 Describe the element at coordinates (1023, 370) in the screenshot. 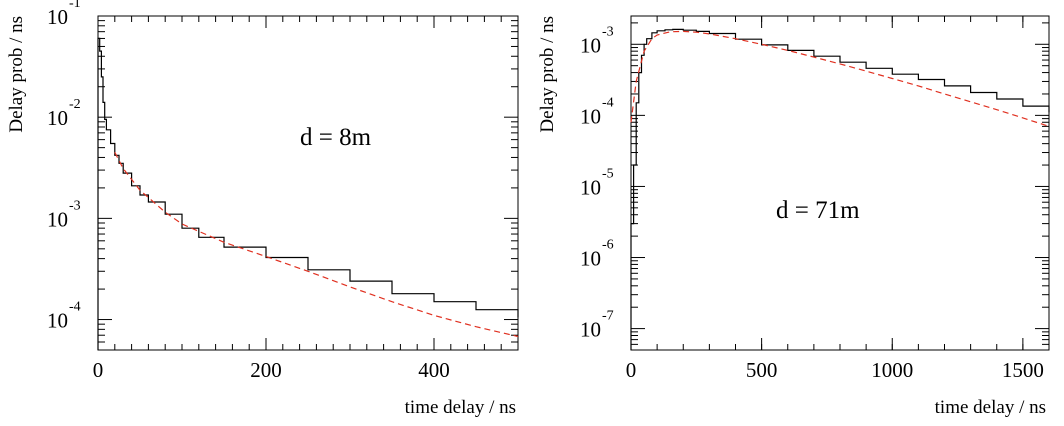

I see `x-tick-label: 1500` at that location.